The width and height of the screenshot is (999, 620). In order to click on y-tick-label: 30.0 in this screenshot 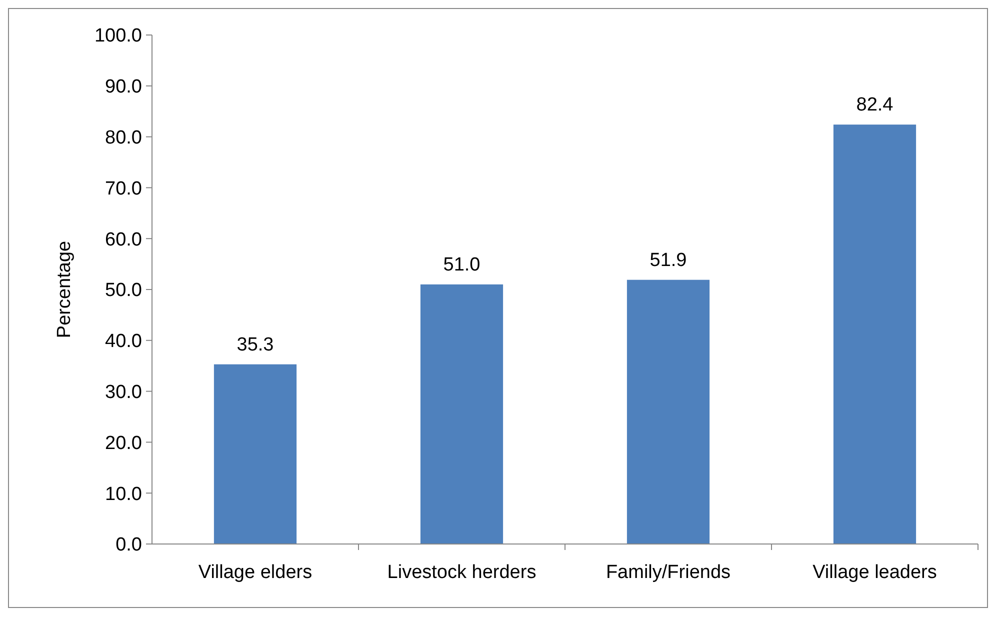, I will do `click(123, 392)`.